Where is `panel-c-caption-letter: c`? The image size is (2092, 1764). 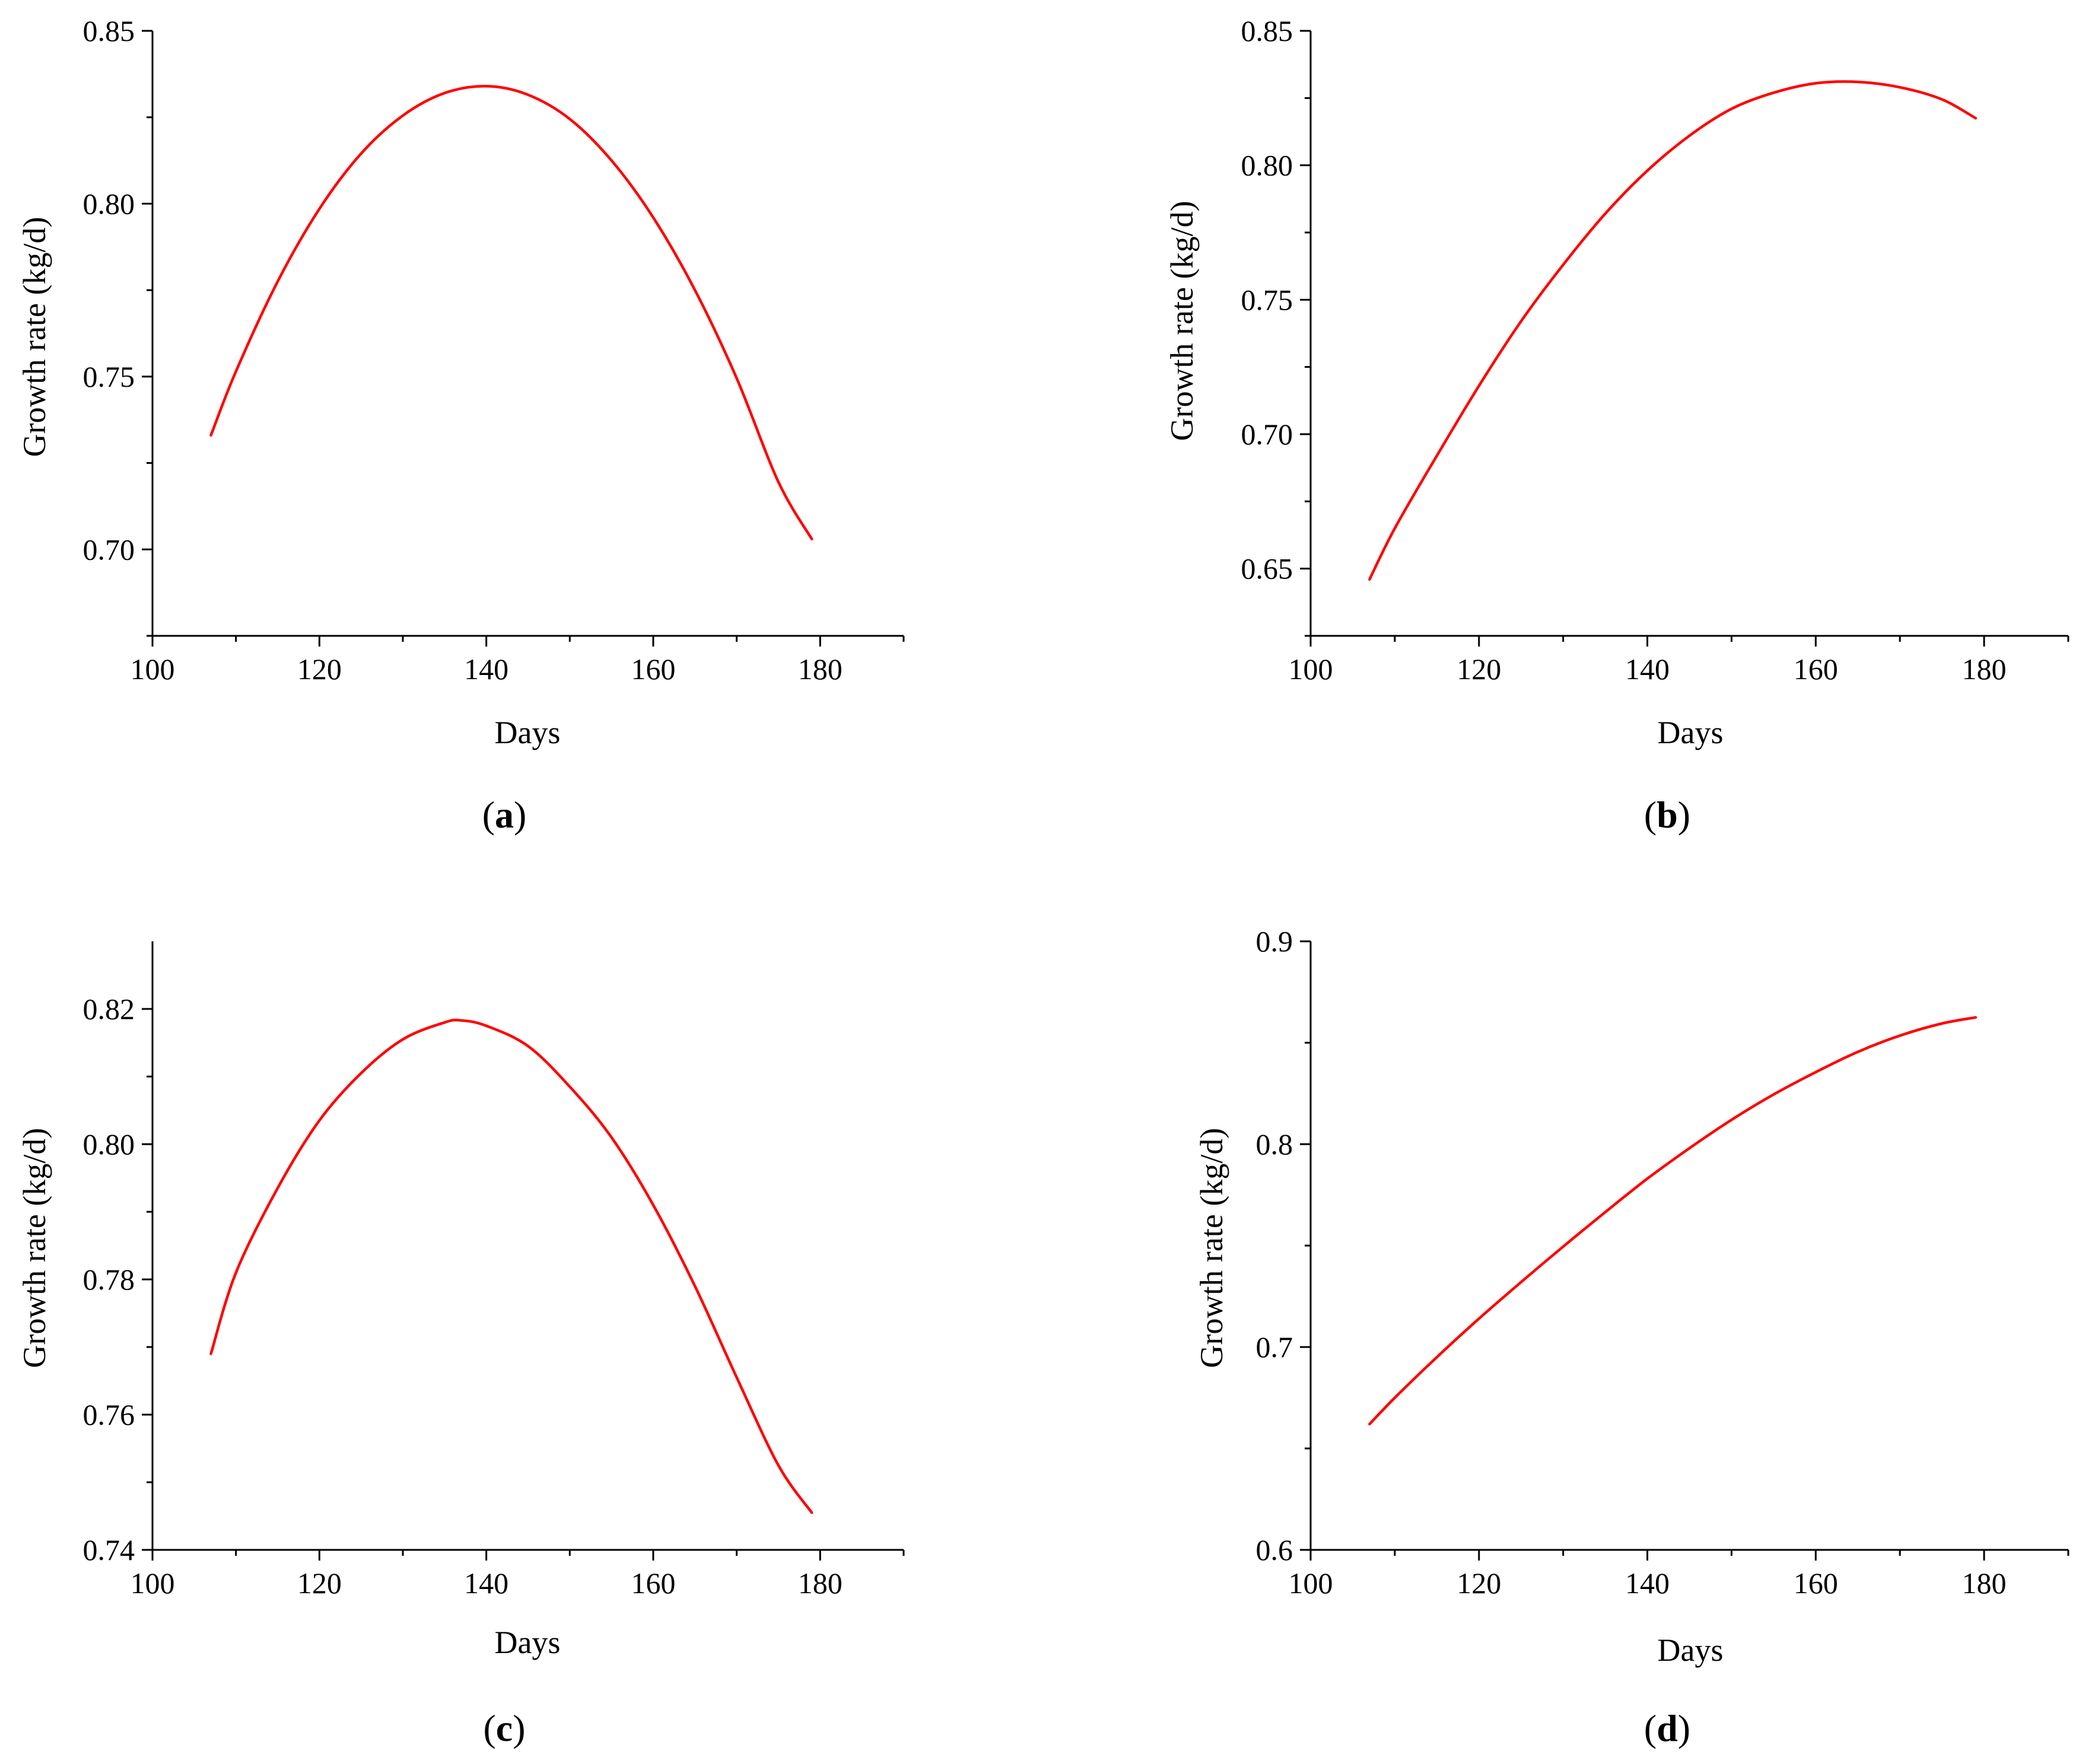
panel-c-caption-letter: c is located at coordinates (504, 1728).